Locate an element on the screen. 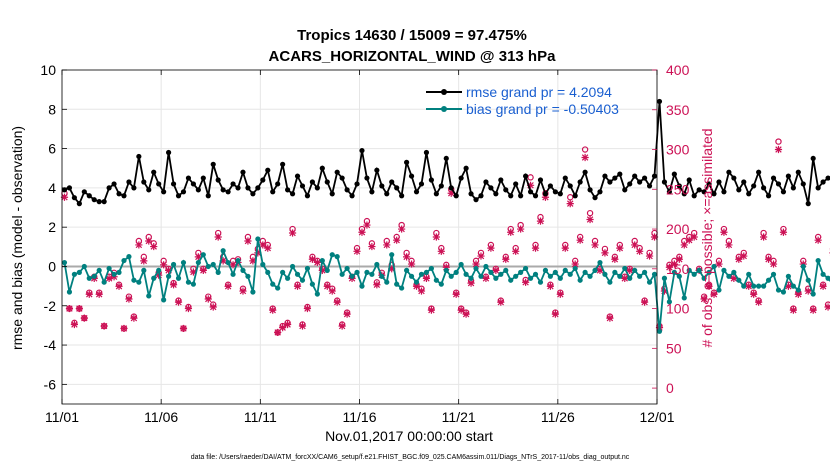 This screenshot has height=470, width=830. right-y-tick-label: 300 is located at coordinates (678, 150).